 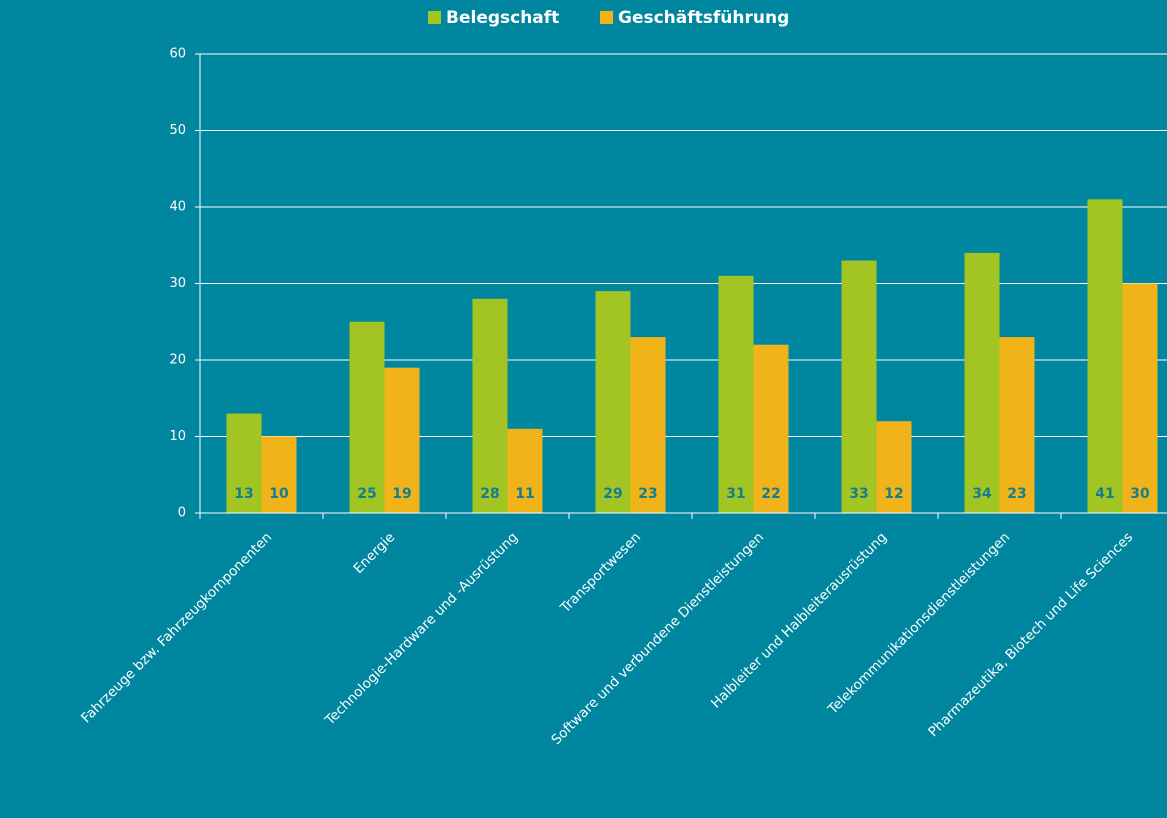 I want to click on value-label: 13, so click(x=243, y=494).